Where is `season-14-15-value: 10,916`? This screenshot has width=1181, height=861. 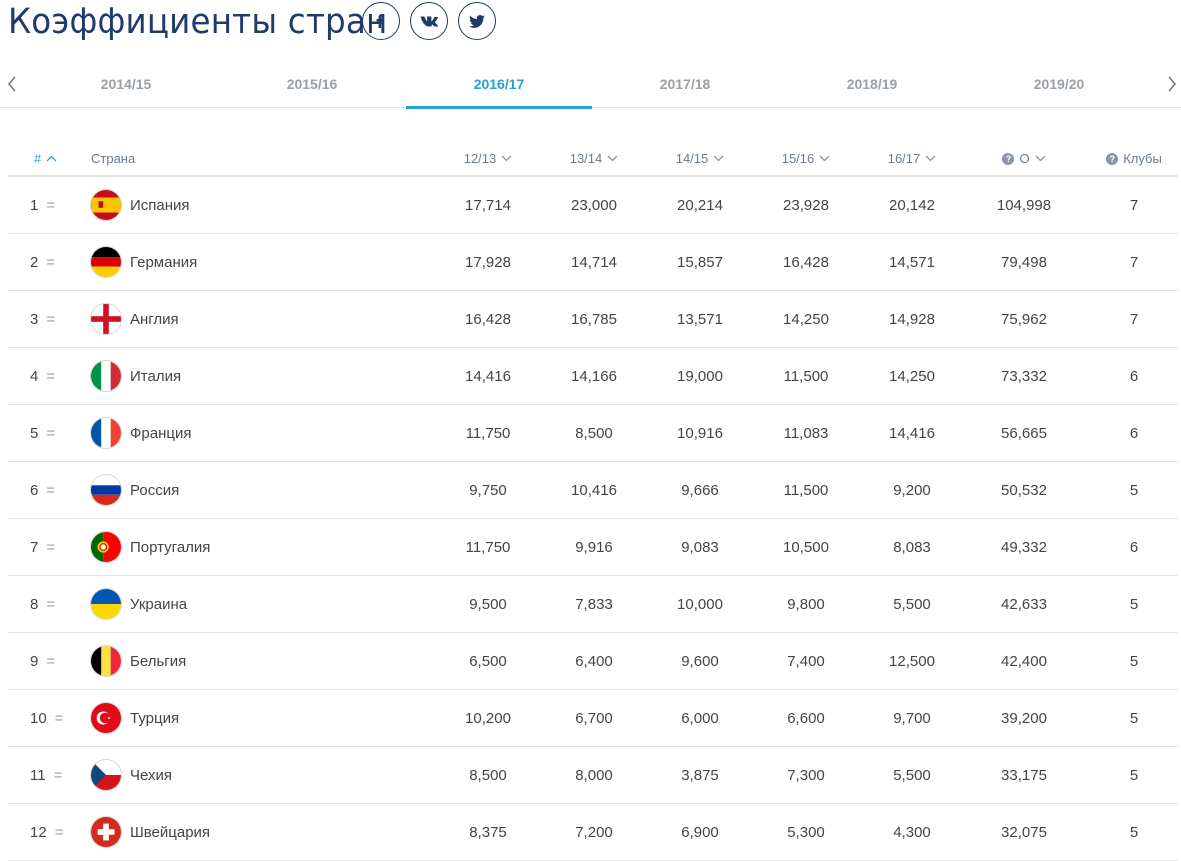
season-14-15-value: 10,916 is located at coordinates (700, 433).